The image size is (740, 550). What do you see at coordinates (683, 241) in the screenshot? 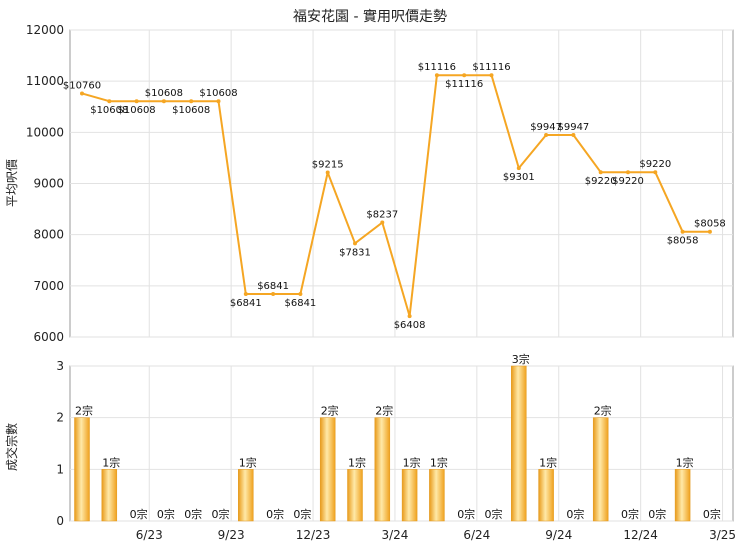
I see `price-data-label: $8058` at bounding box center [683, 241].